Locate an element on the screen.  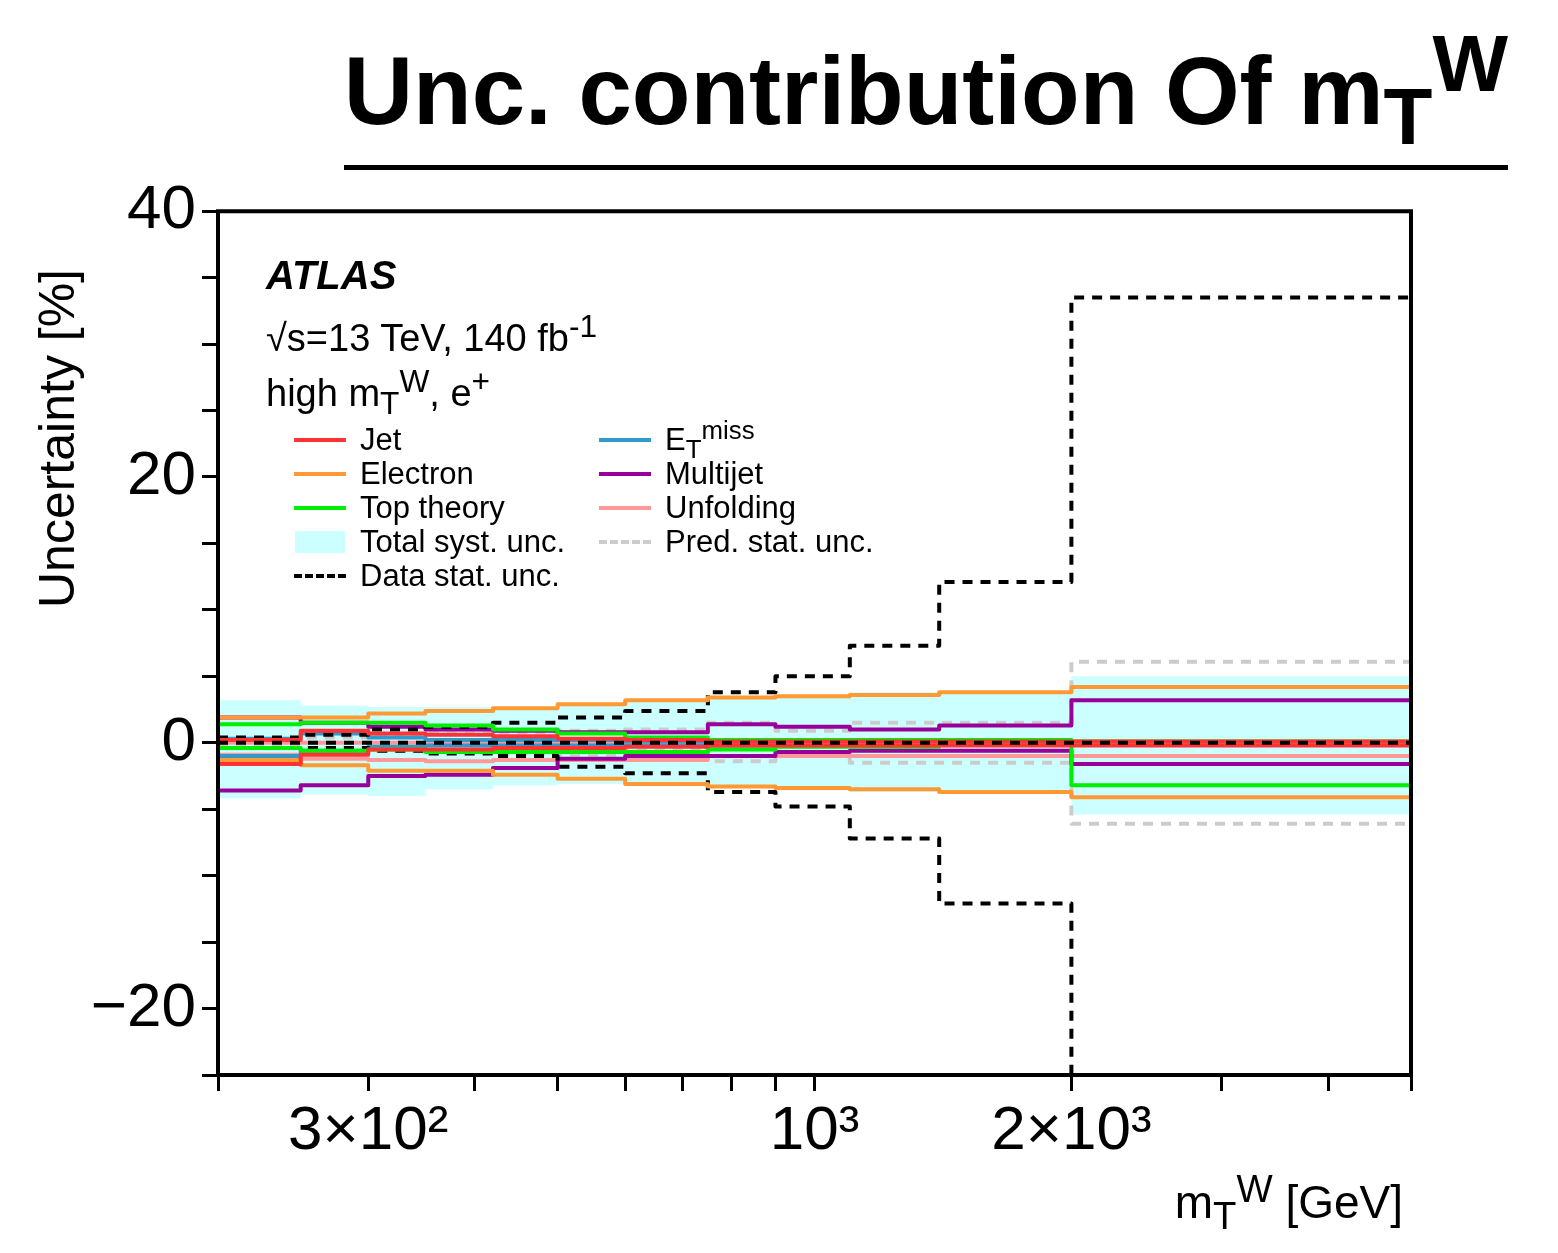
annotation: ATLAS is located at coordinates (331, 275).